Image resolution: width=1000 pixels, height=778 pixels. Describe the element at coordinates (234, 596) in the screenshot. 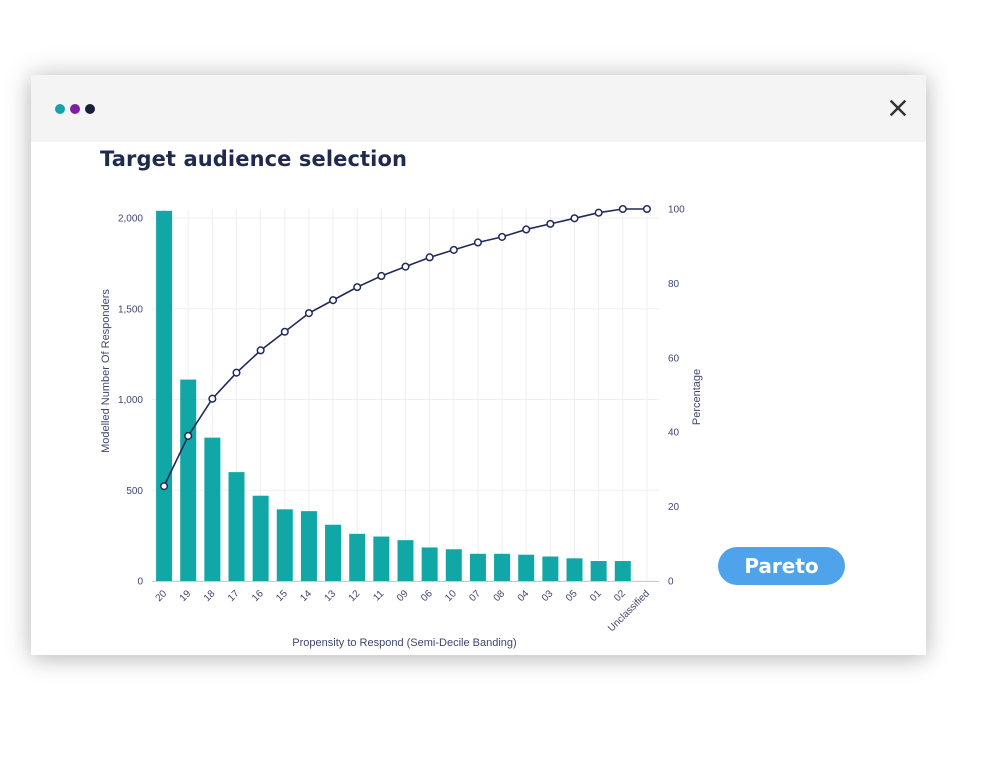

I see `x-tick-label: 17` at that location.